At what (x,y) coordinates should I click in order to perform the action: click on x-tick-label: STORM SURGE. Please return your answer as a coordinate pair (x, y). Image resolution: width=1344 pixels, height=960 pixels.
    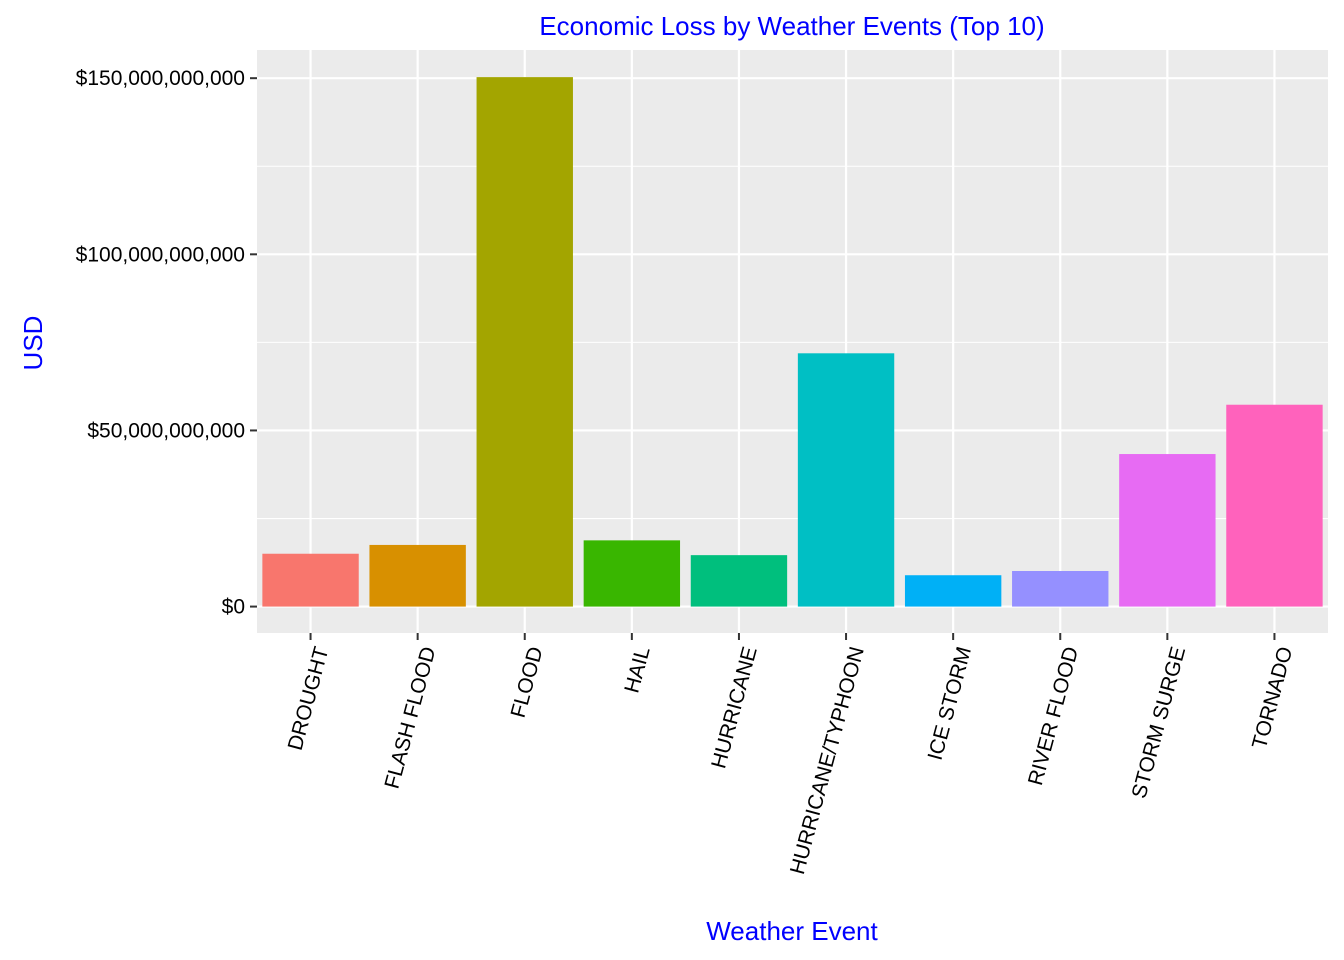
    Looking at the image, I should click on (1159, 722).